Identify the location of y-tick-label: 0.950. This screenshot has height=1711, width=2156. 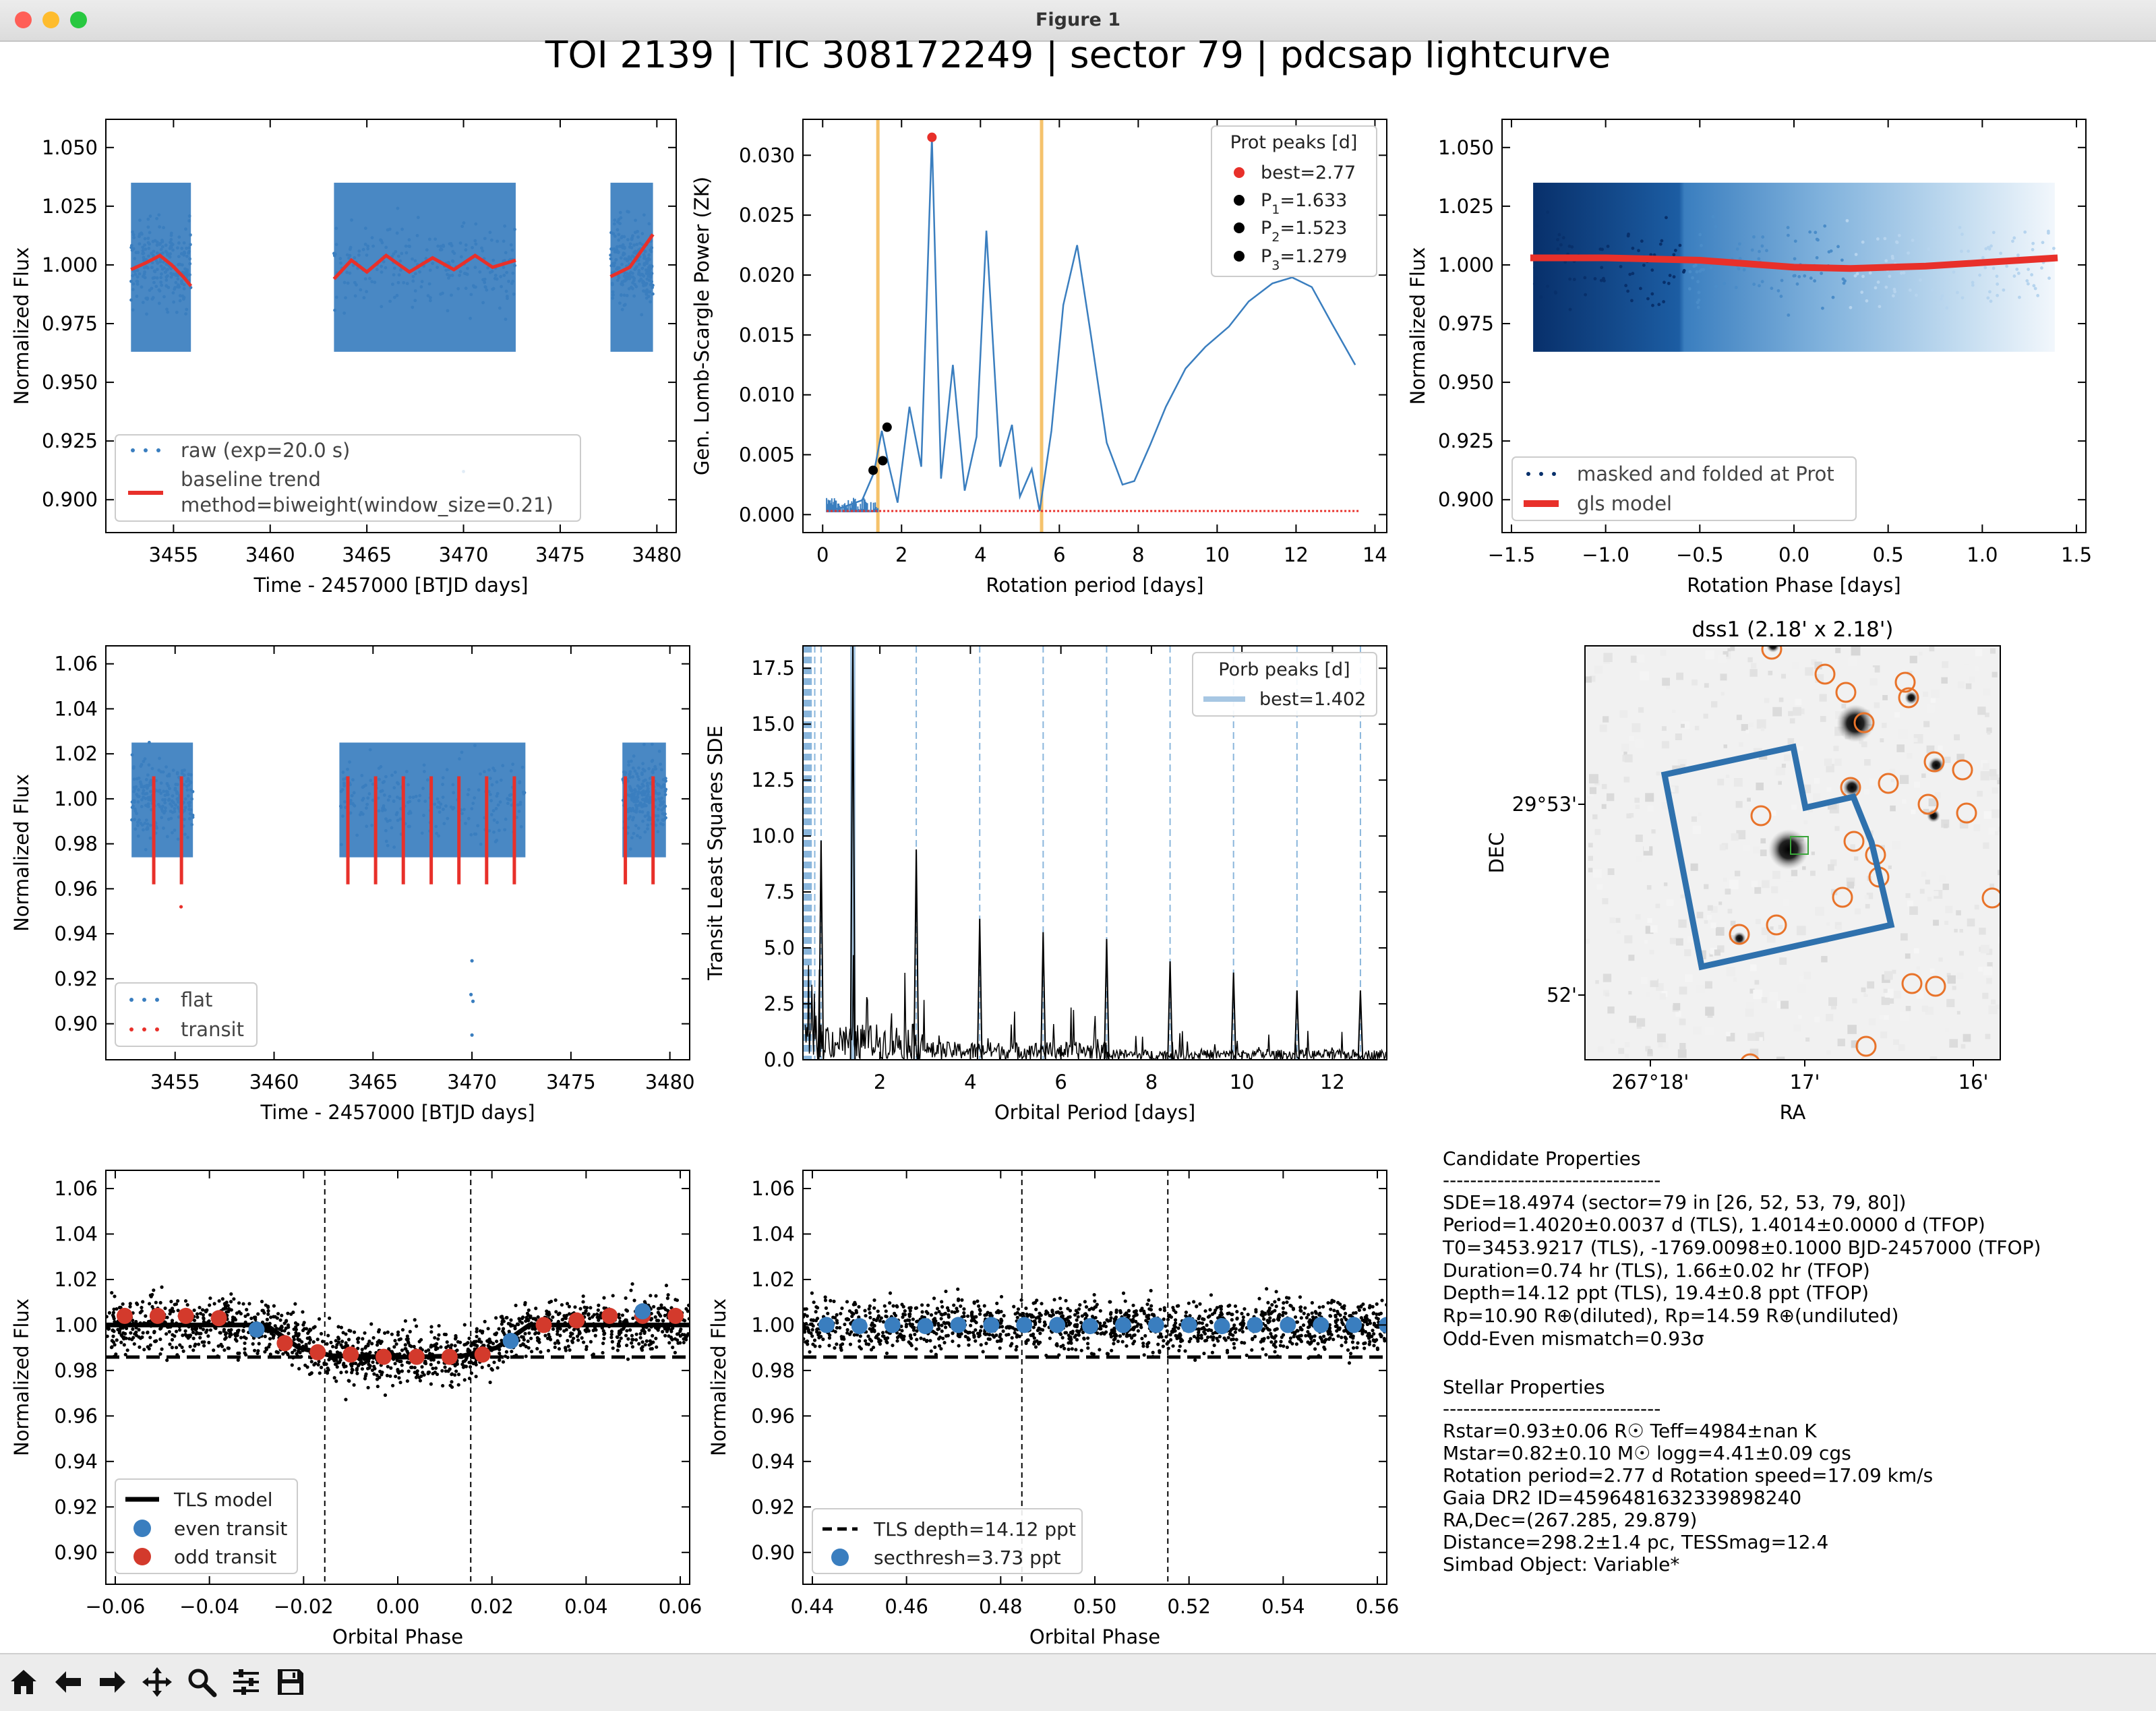
(70, 382).